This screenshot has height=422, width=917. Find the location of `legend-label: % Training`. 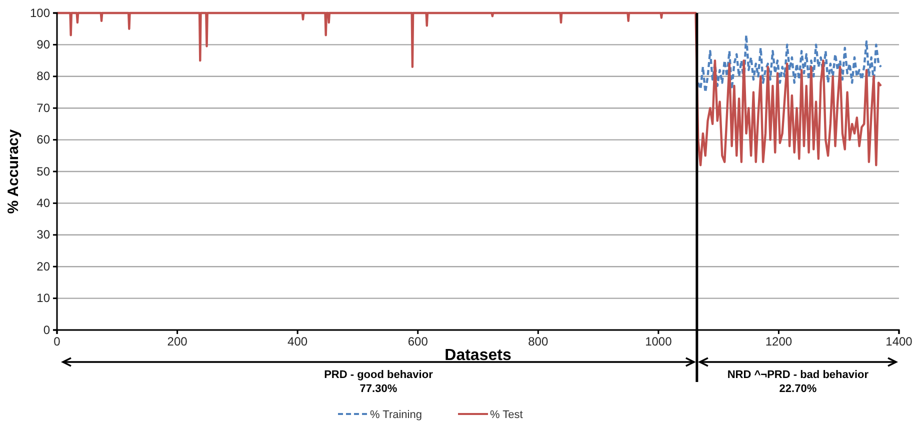

legend-label: % Training is located at coordinates (396, 415).